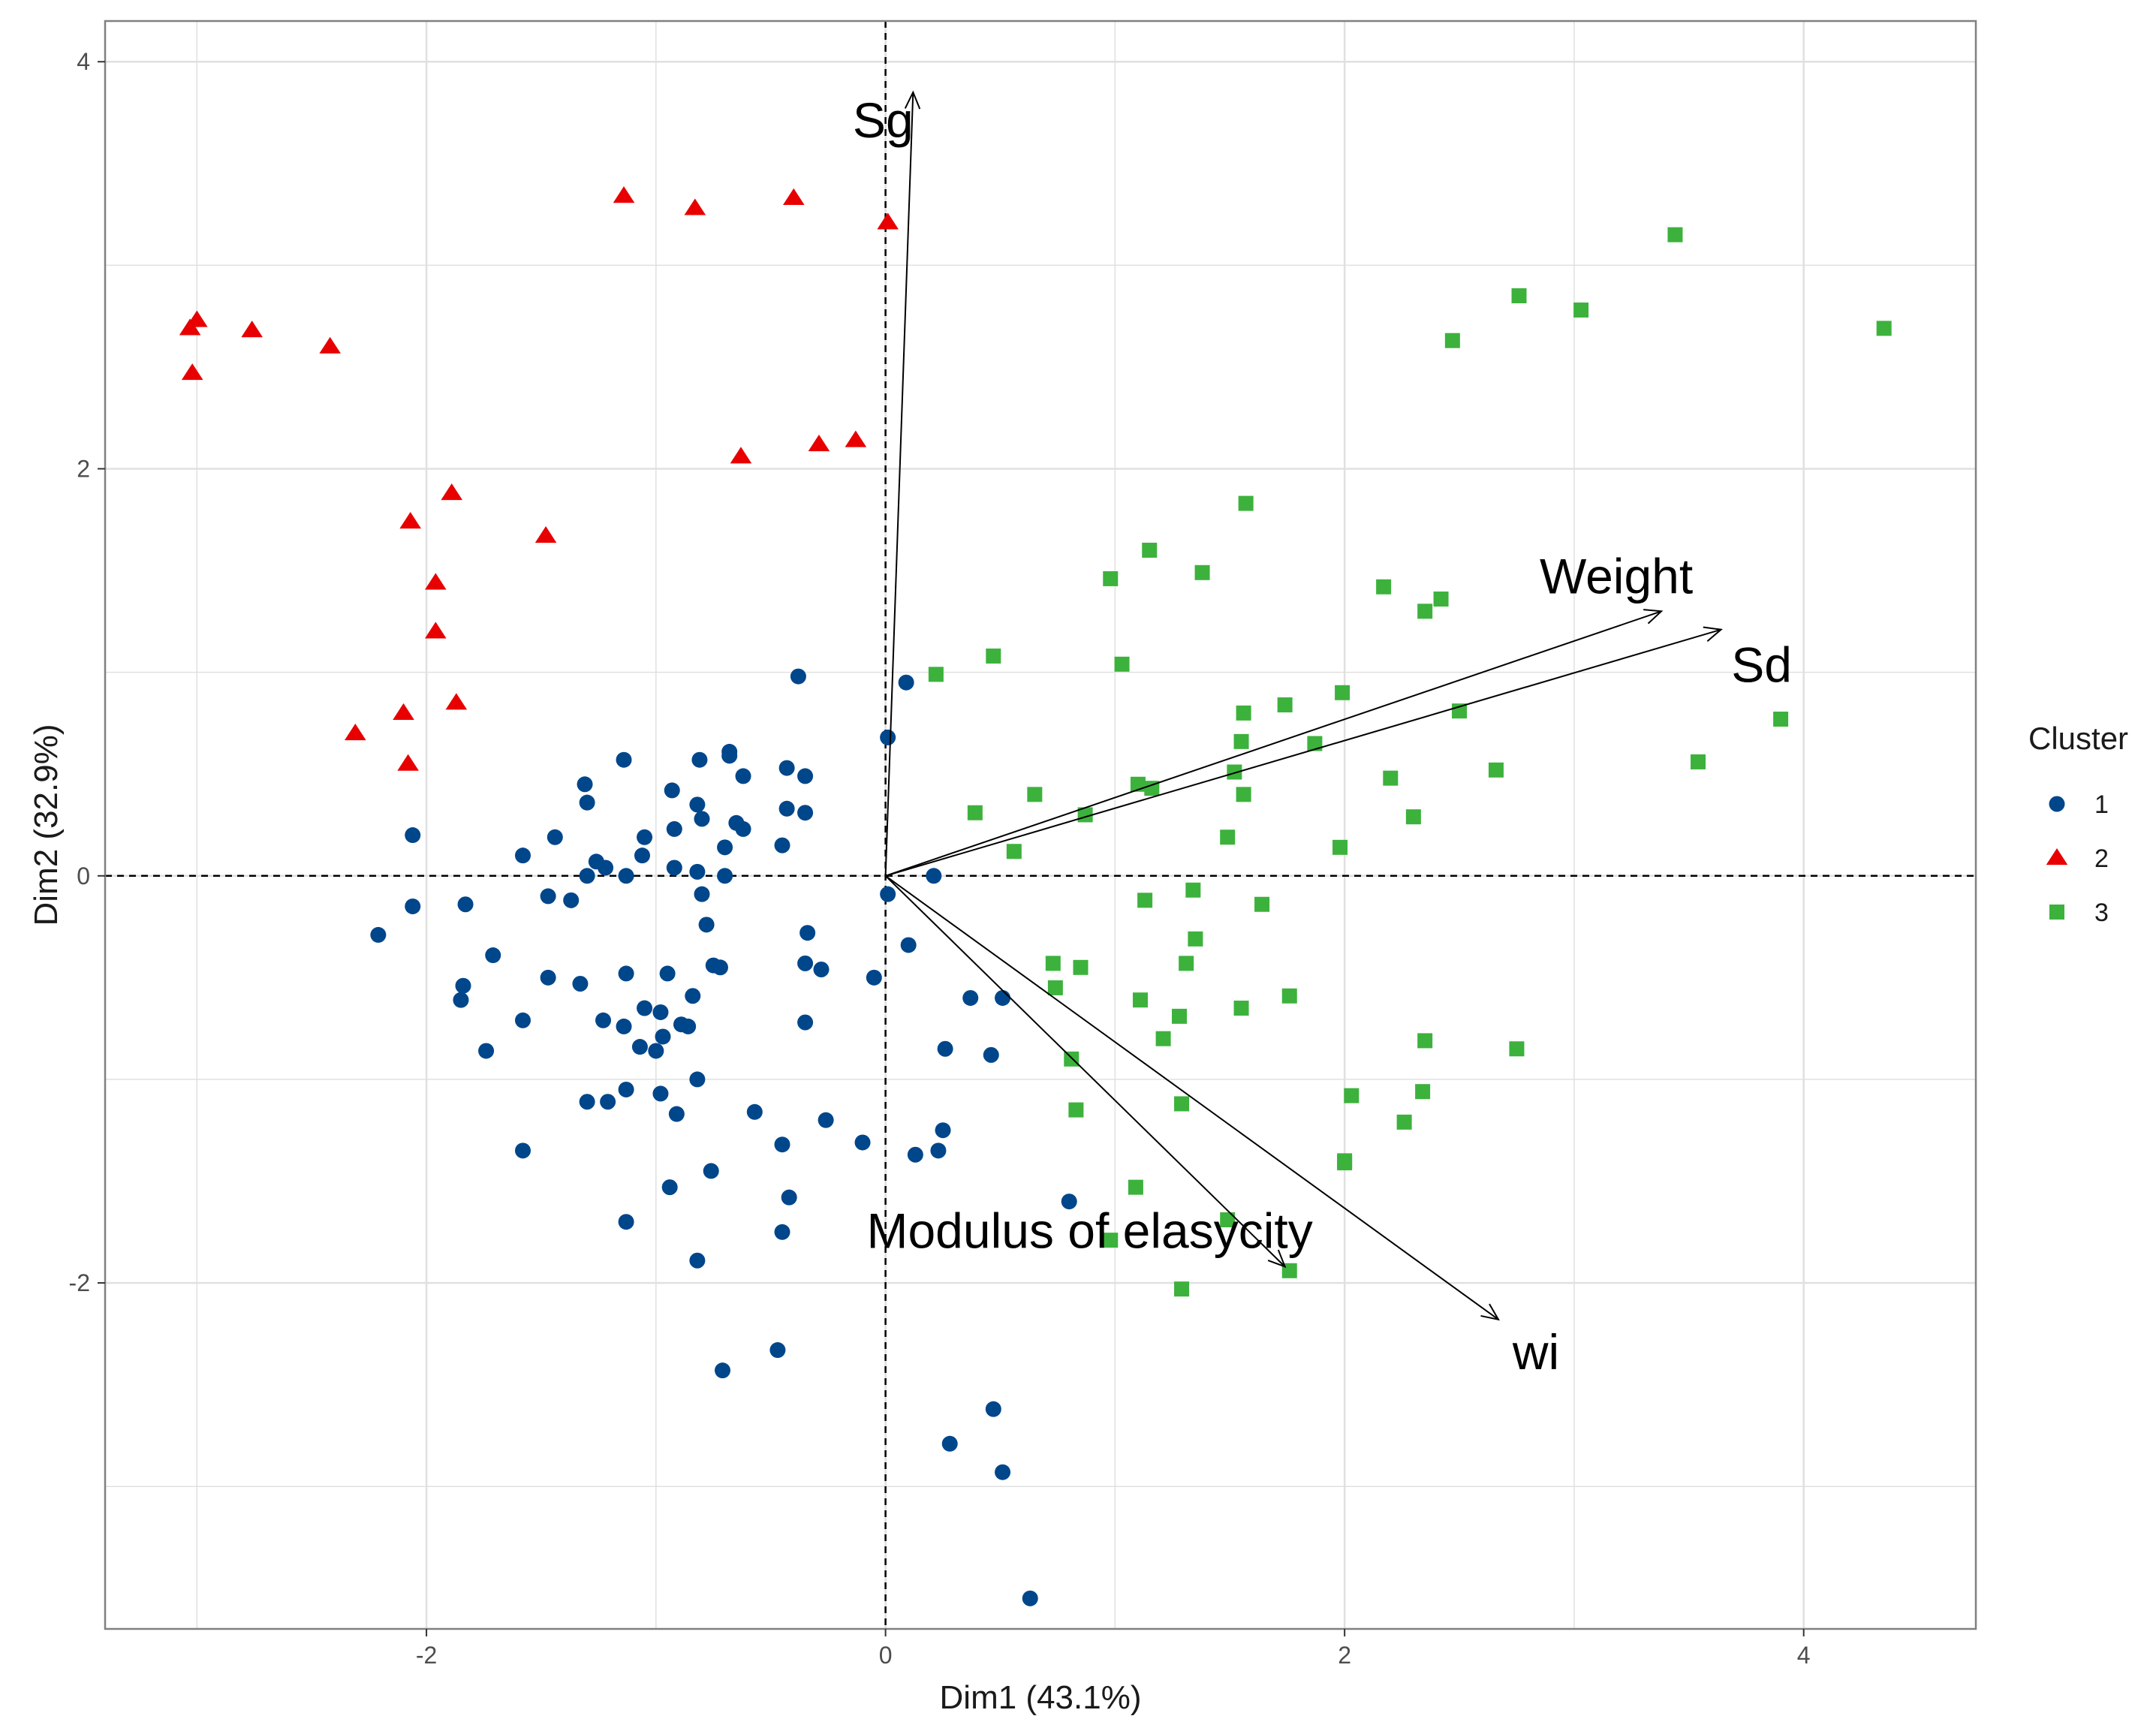 This screenshot has height=1731, width=2156. What do you see at coordinates (1273, 743) in the screenshot?
I see `arrow-weight` at bounding box center [1273, 743].